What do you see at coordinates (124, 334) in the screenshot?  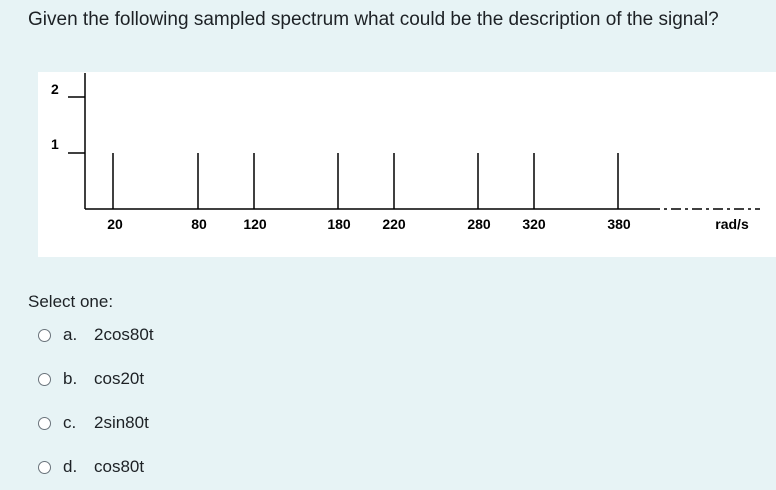 I see `option-text: 2cos80t` at bounding box center [124, 334].